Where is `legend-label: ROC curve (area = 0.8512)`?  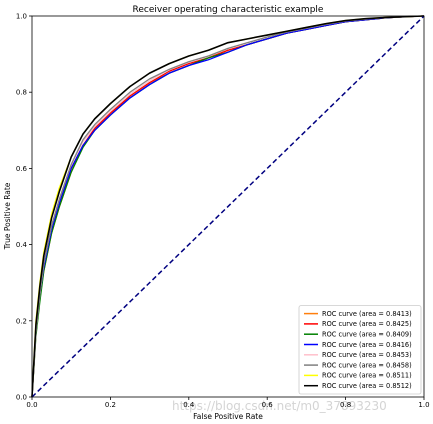 legend-label: ROC curve (area = 0.8512) is located at coordinates (367, 386).